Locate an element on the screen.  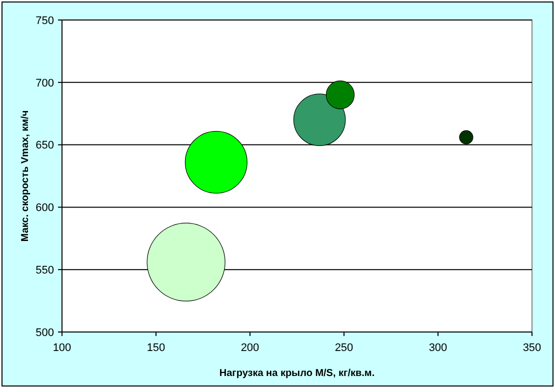
x-tick-label: 300 is located at coordinates (438, 348).